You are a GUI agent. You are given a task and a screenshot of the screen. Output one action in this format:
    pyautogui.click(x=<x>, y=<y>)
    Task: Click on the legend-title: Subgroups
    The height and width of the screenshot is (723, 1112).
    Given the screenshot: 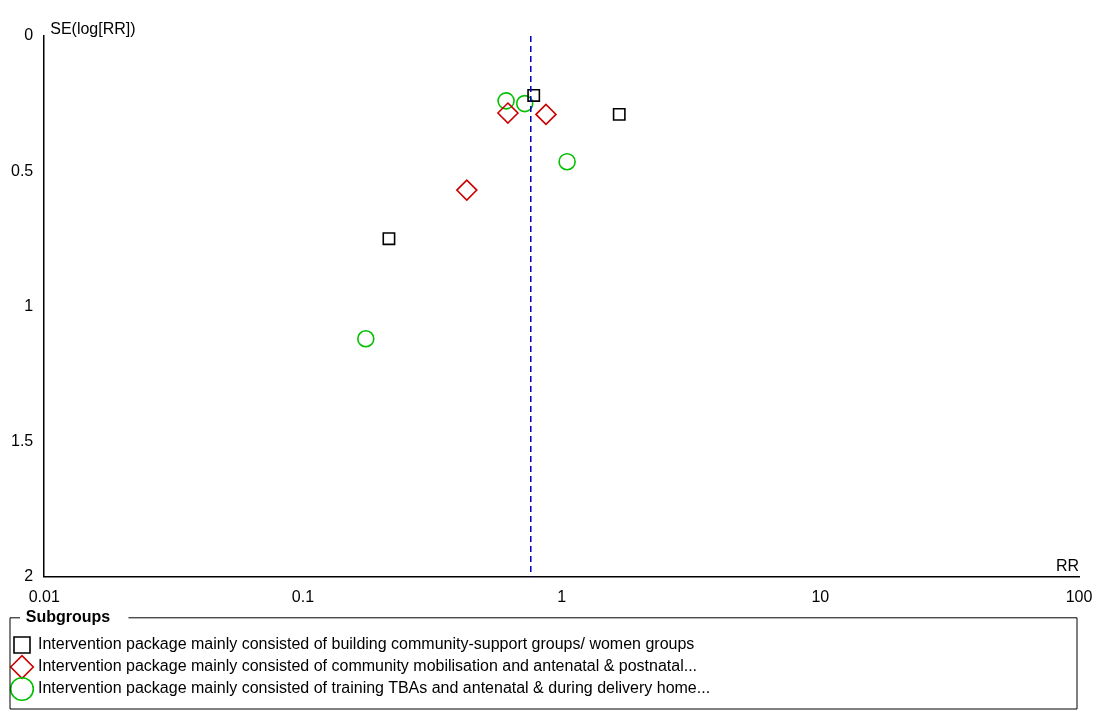 What is the action you would take?
    pyautogui.click(x=59, y=617)
    